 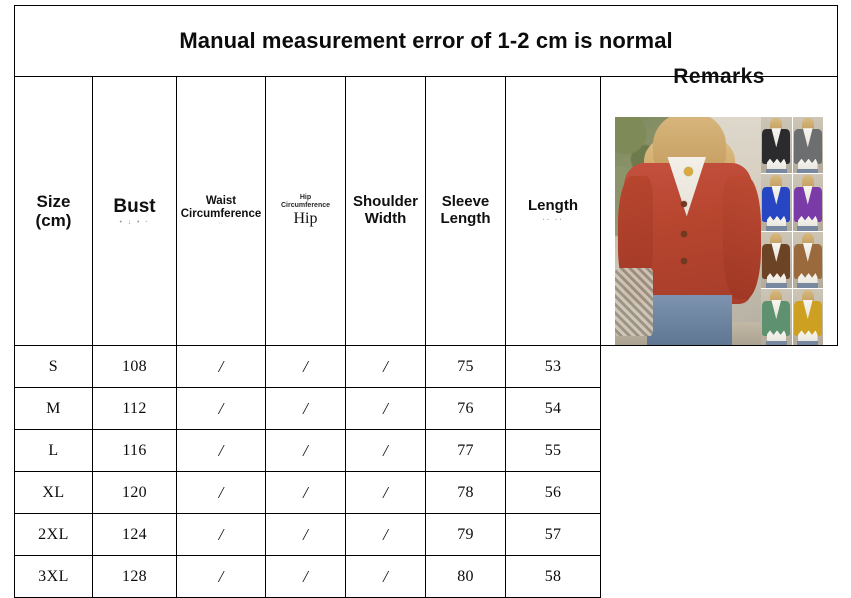 I want to click on header-remarks: Remarks, so click(x=719, y=77).